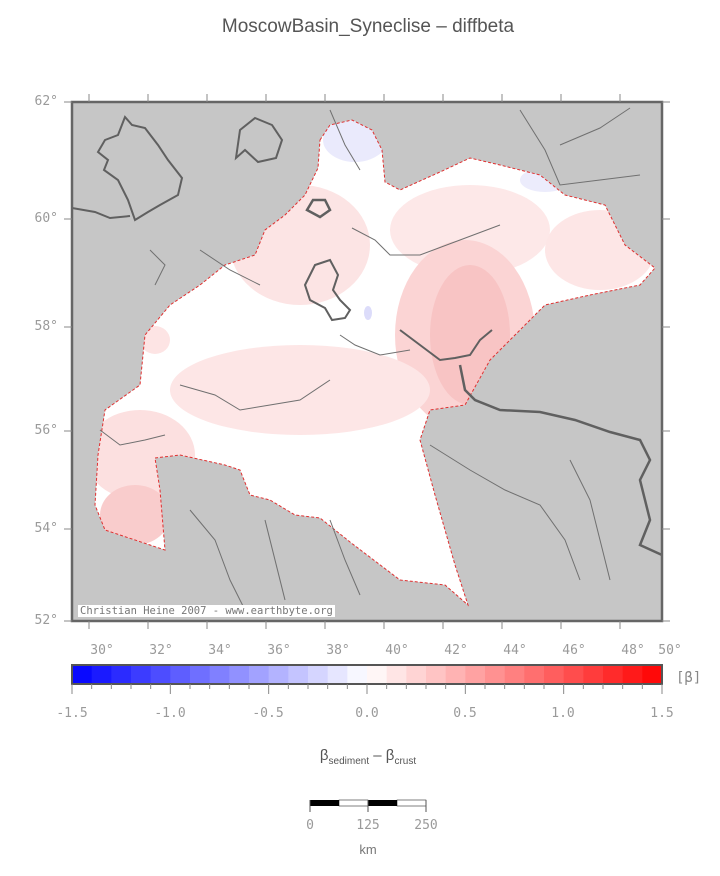 The height and width of the screenshot is (876, 720). Describe the element at coordinates (46, 620) in the screenshot. I see `lat-label-52: 52°` at that location.